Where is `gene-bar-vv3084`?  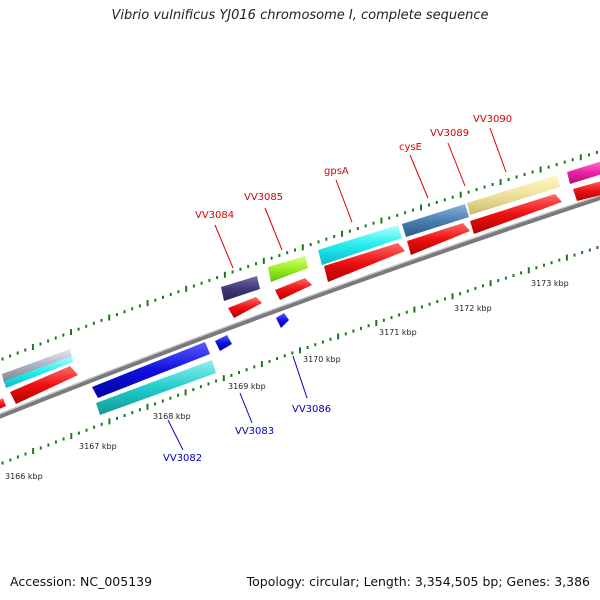
gene-bar-vv3084 is located at coordinates (240, 288).